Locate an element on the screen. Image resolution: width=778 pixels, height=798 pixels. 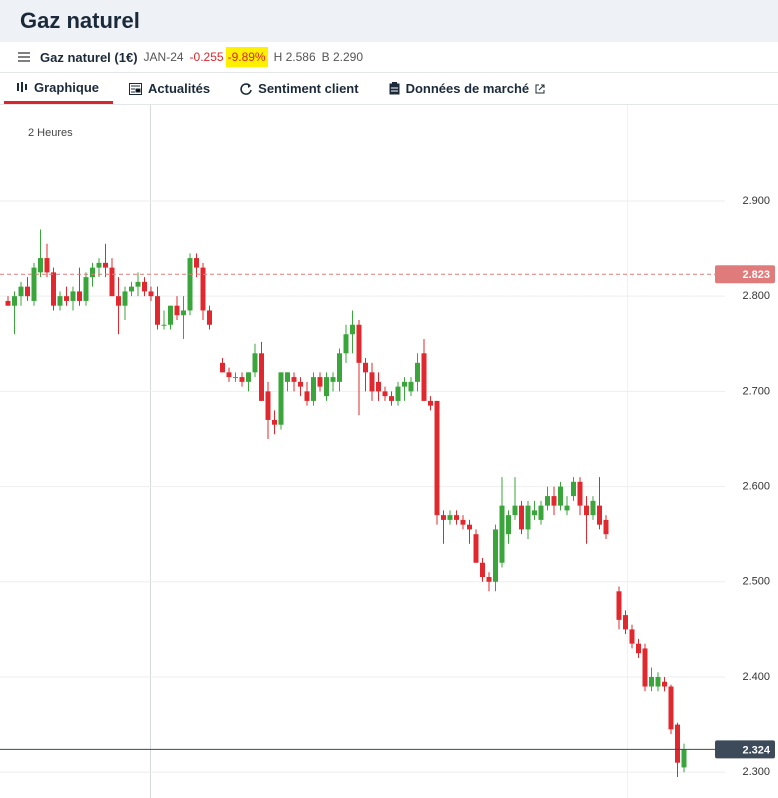
high: H 2.586 is located at coordinates (294, 57).